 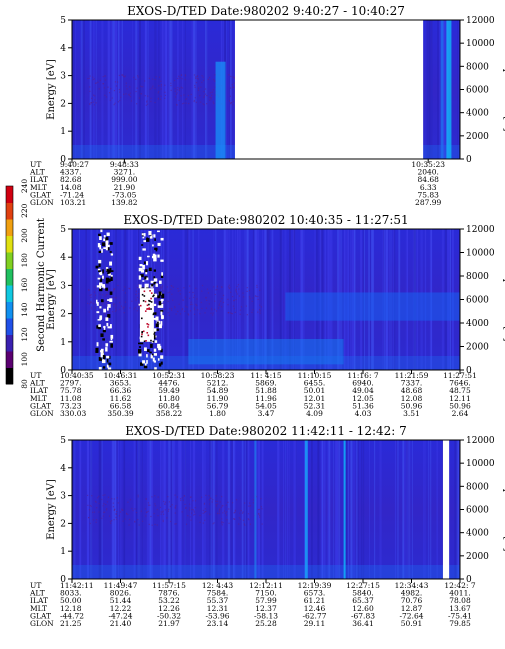 What do you see at coordinates (71, 600) in the screenshot?
I see `orbit-ilat-value: 50.00` at bounding box center [71, 600].